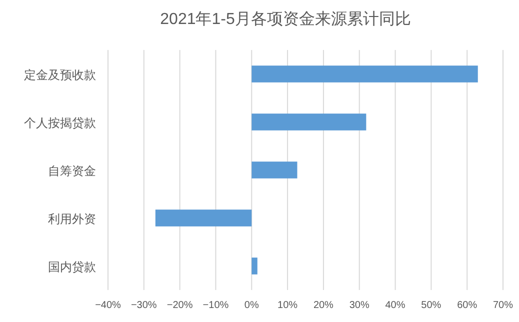  I want to click on x-tick-label: 50%, so click(431, 305).